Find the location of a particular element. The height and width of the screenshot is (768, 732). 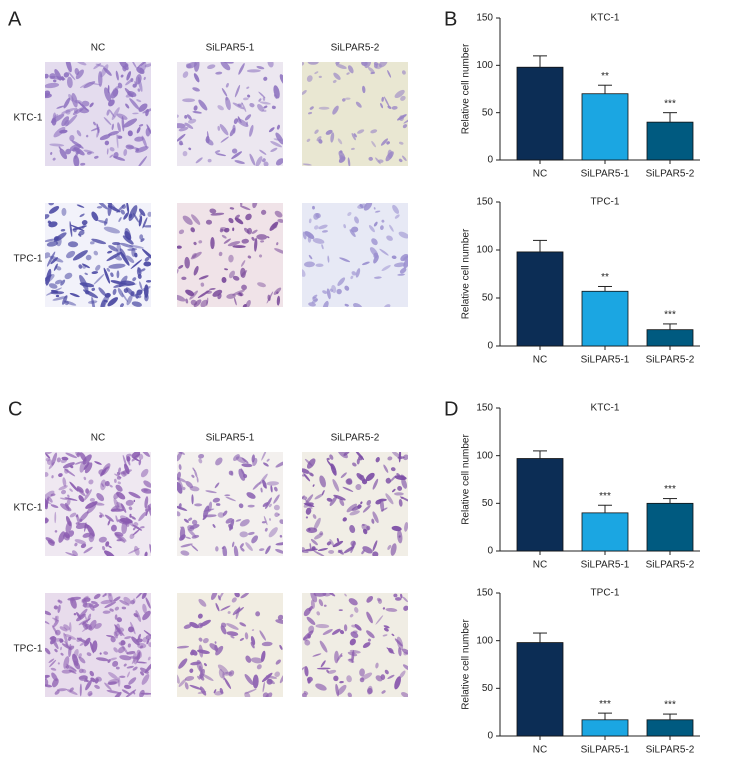

y-tick-label: 100 is located at coordinates (484, 65).